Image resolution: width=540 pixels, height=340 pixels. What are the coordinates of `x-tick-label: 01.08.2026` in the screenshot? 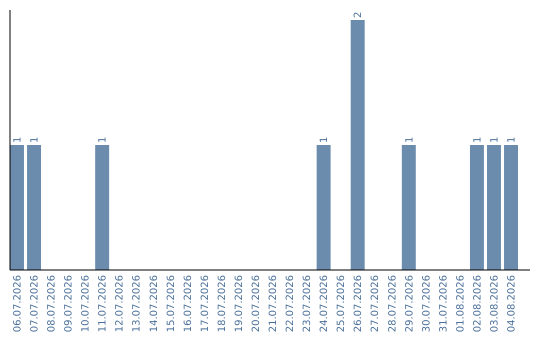 It's located at (460, 303).